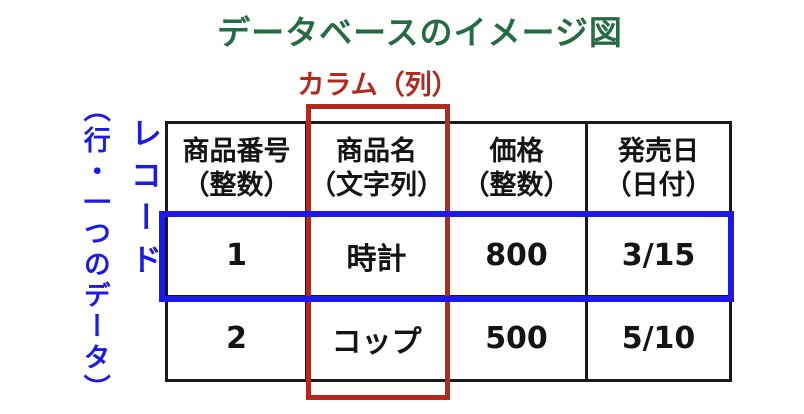  Describe the element at coordinates (658, 168) in the screenshot. I see `header-cell-release-date: 発売日 （日付）` at that location.